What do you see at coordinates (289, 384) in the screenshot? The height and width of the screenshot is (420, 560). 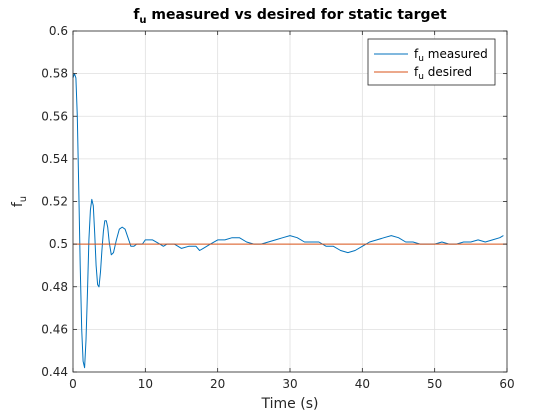 I see `x-tick-label: 30` at bounding box center [289, 384].